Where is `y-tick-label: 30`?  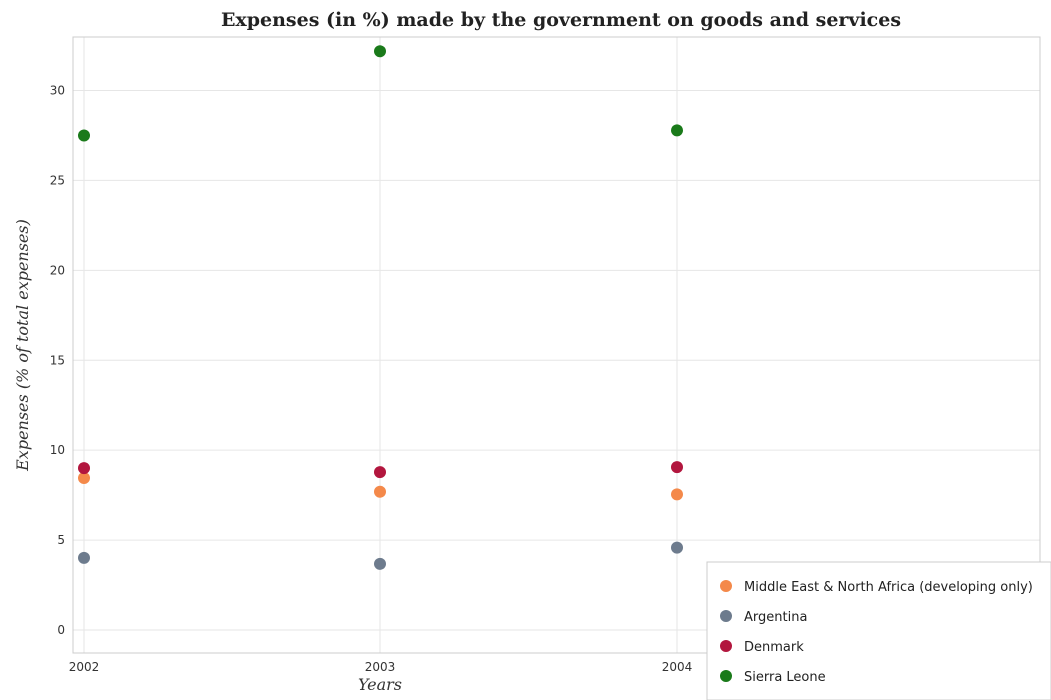 y-tick-label: 30 is located at coordinates (57, 91).